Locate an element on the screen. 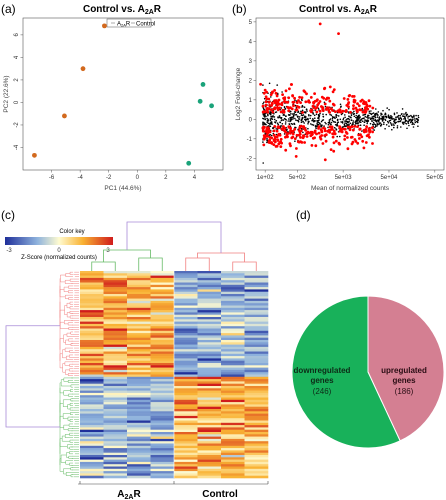 This screenshot has height=500, width=446. ma-y-tick-label: 5 is located at coordinates (251, 23).